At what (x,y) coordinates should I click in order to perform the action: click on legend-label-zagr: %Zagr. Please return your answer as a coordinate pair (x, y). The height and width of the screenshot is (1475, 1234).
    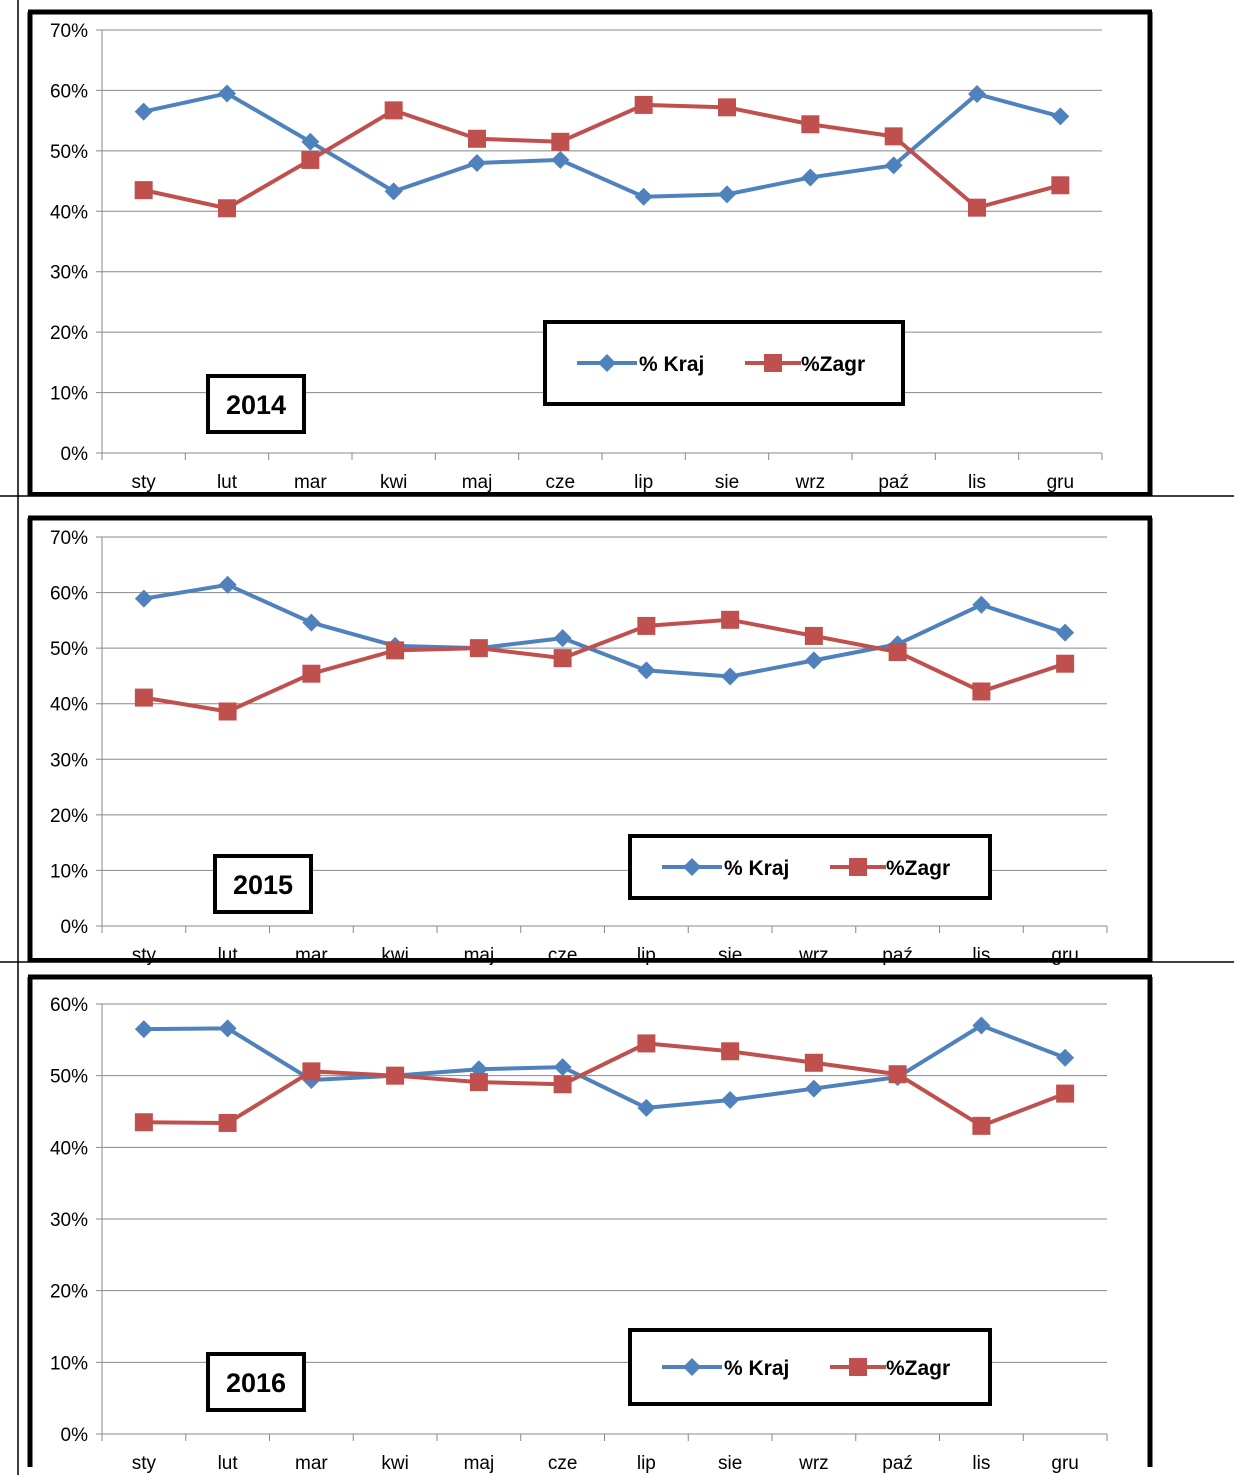
    Looking at the image, I should click on (833, 364).